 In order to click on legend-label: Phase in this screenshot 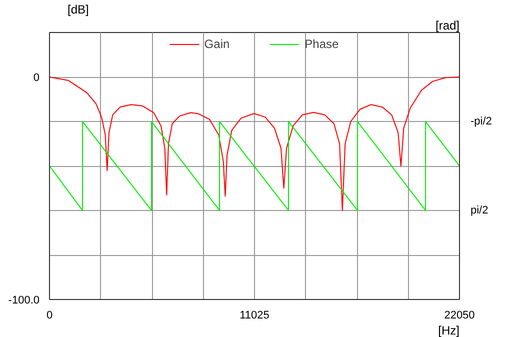, I will do `click(321, 44)`.